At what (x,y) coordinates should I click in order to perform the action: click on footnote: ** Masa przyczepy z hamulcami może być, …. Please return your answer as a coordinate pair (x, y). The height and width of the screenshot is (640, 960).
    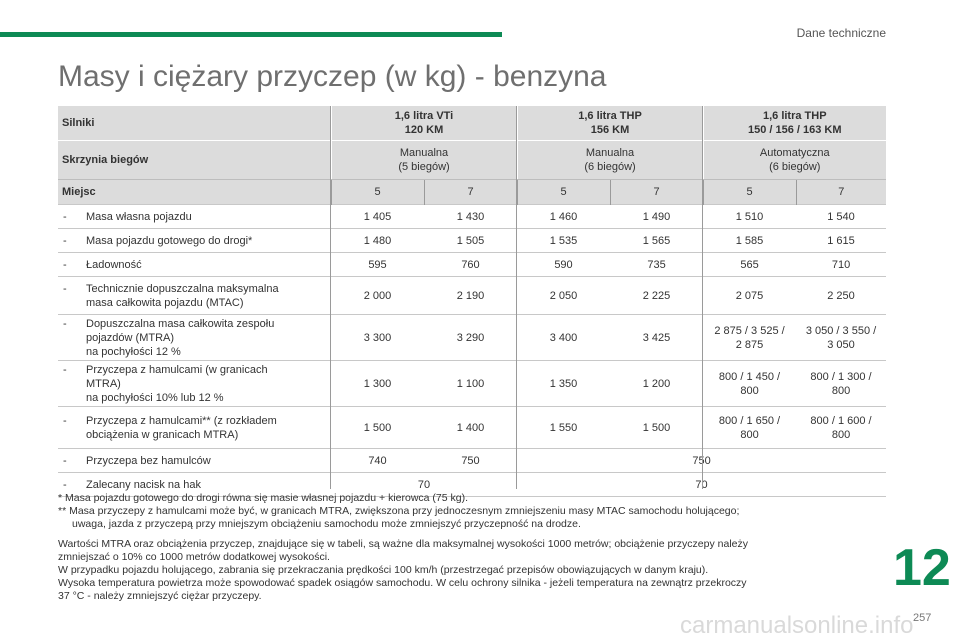
    Looking at the image, I should click on (399, 511).